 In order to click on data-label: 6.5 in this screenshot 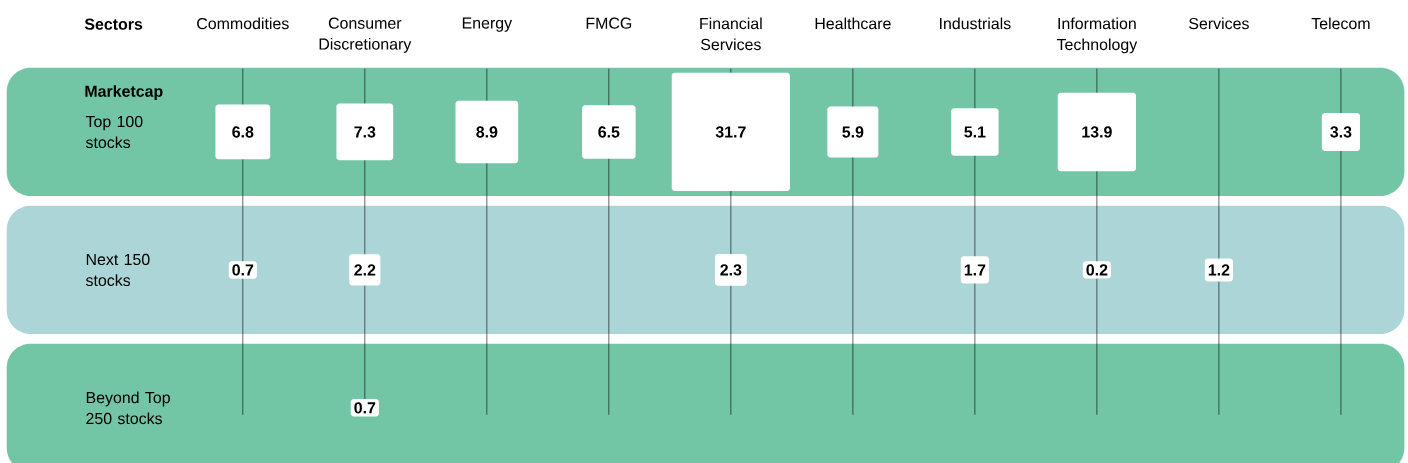, I will do `click(609, 132)`.